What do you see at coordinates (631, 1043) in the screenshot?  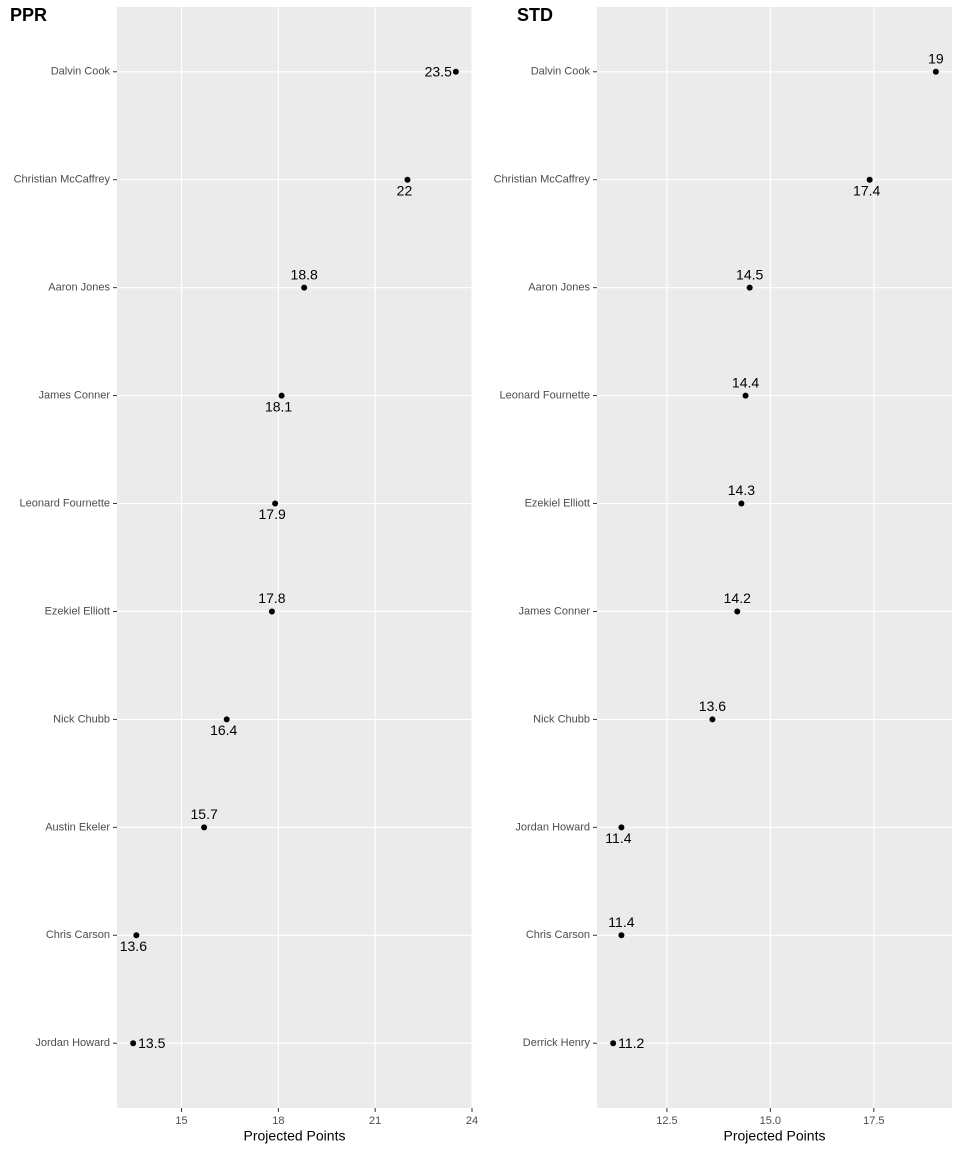 I see `data-label: 11.2` at bounding box center [631, 1043].